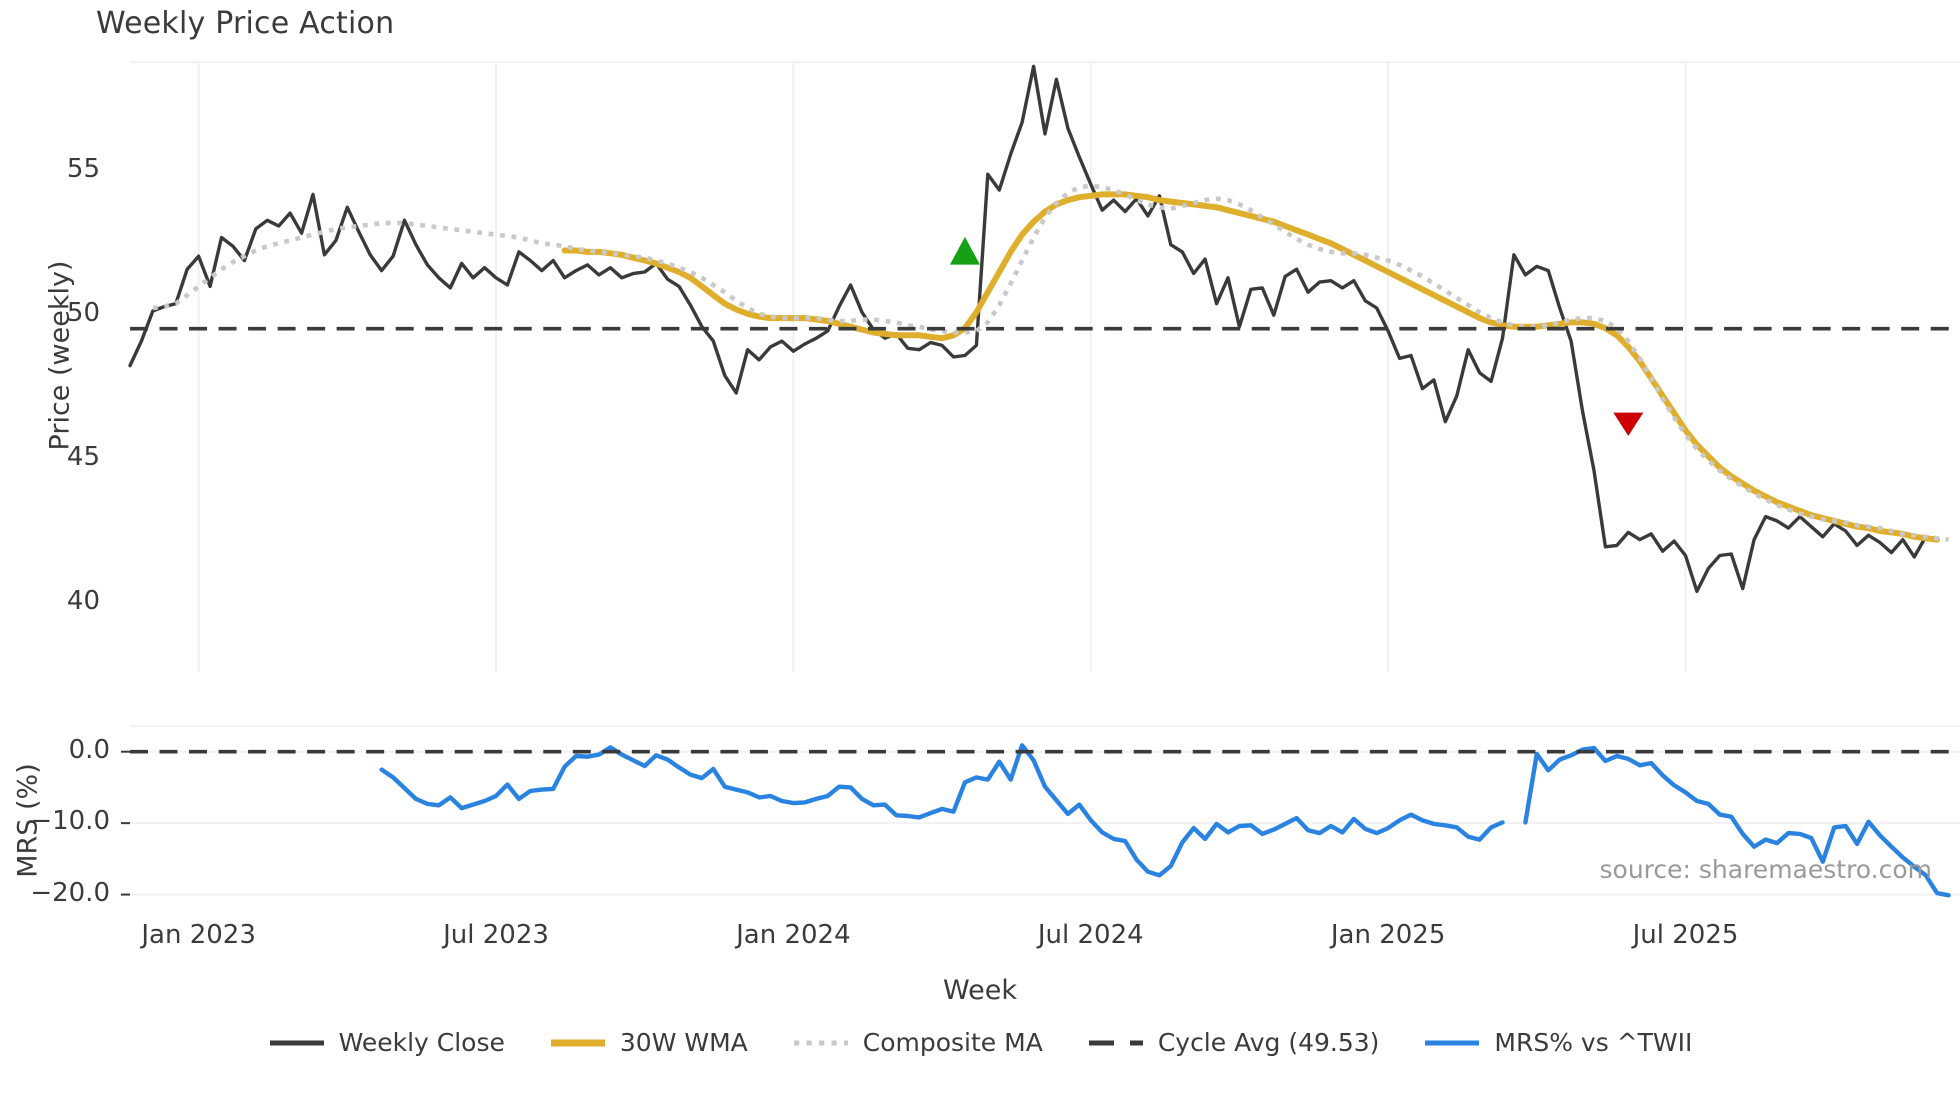 Image resolution: width=1960 pixels, height=1106 pixels. What do you see at coordinates (952, 1042) in the screenshot?
I see `legend-label: Composite MA` at bounding box center [952, 1042].